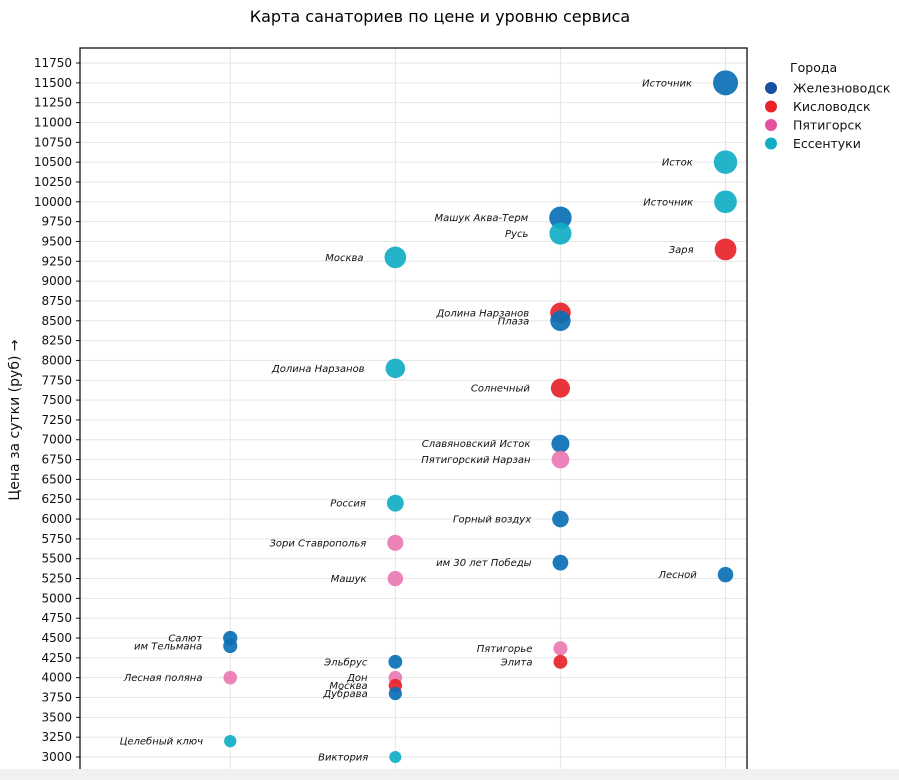 The height and width of the screenshot is (780, 899). I want to click on legend-entry: Железноводск, so click(842, 88).